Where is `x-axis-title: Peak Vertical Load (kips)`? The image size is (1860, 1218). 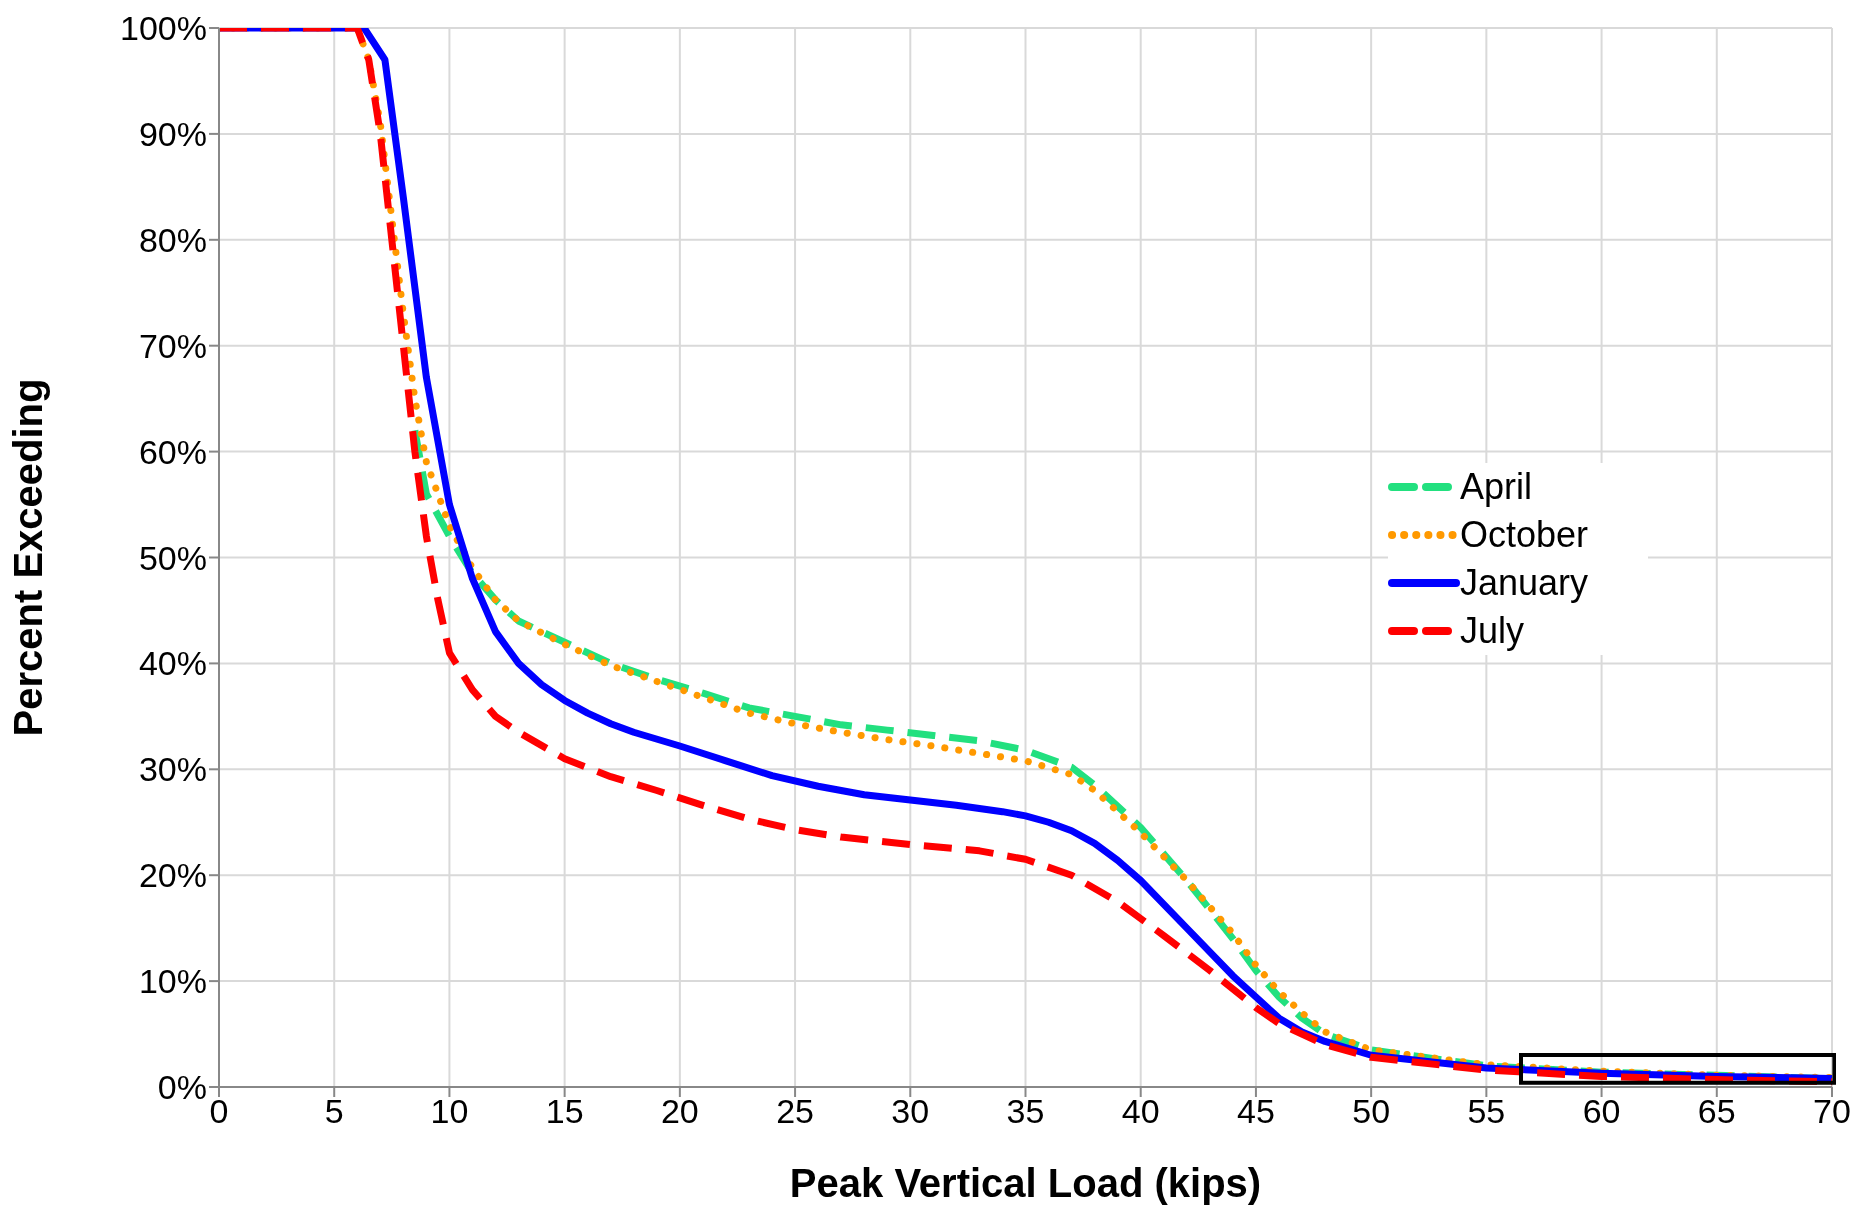
x-axis-title: Peak Vertical Load (kips) is located at coordinates (1025, 1183).